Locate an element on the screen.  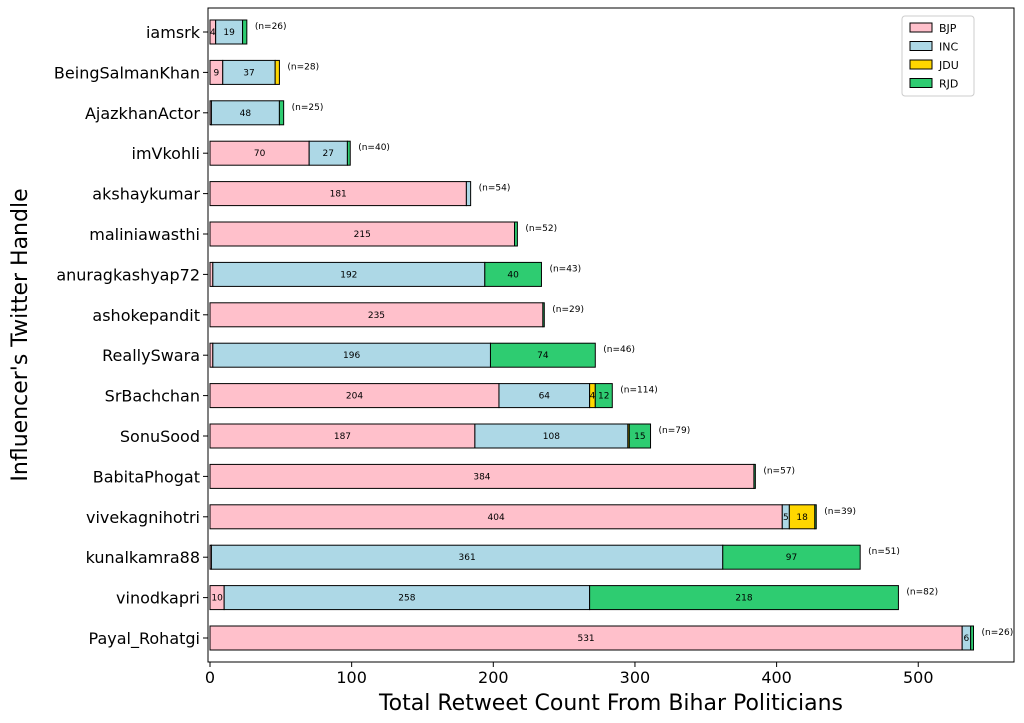
segment-value-label: 384 is located at coordinates (481, 477).